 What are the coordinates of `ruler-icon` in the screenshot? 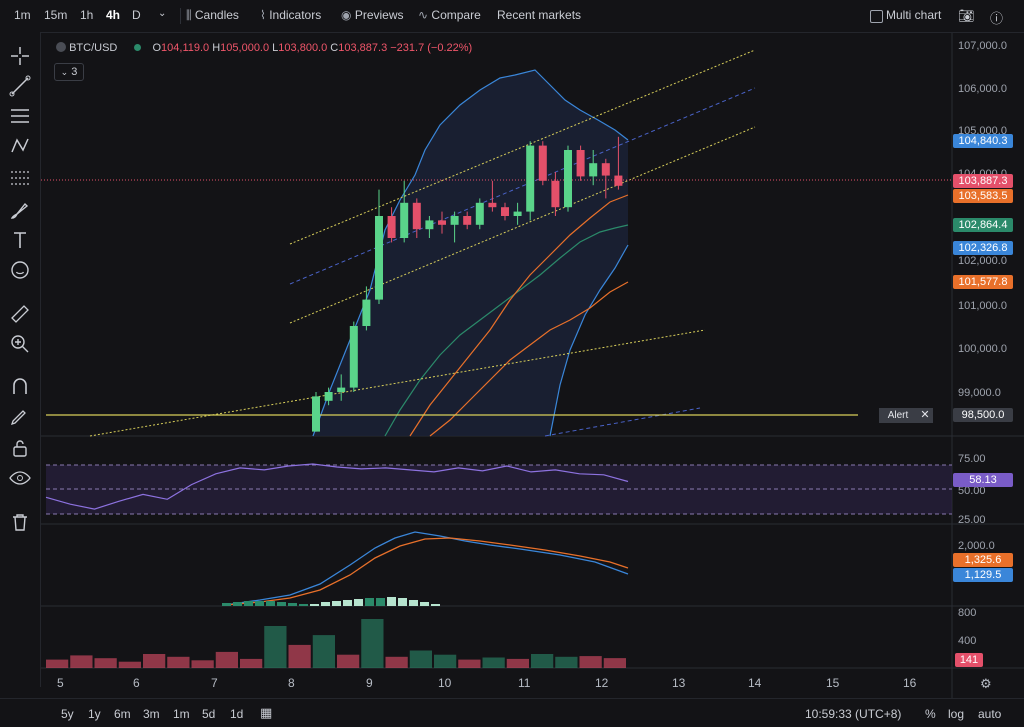 It's located at (20, 314).